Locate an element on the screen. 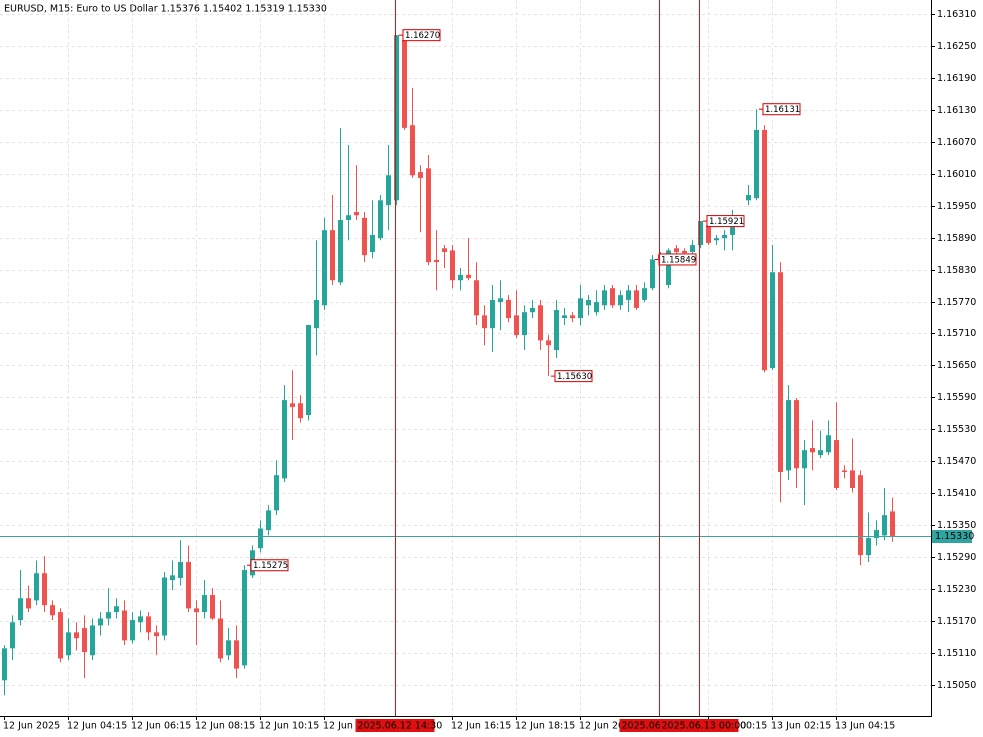  current-price-label: 1.15330 is located at coordinates (954, 536).